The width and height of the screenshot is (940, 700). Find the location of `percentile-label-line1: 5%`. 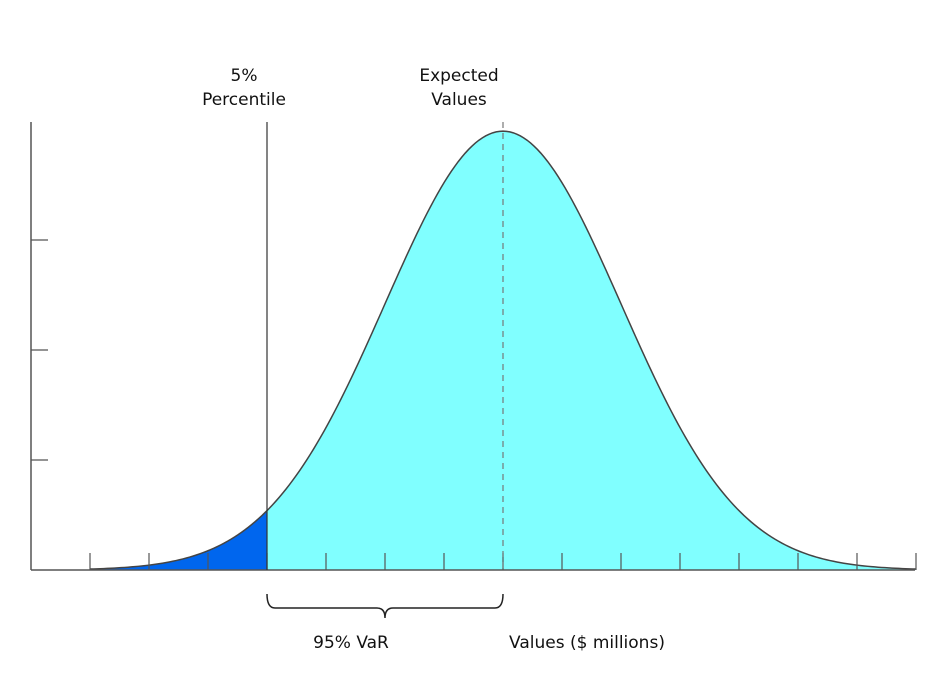

percentile-label-line1: 5% is located at coordinates (244, 76).